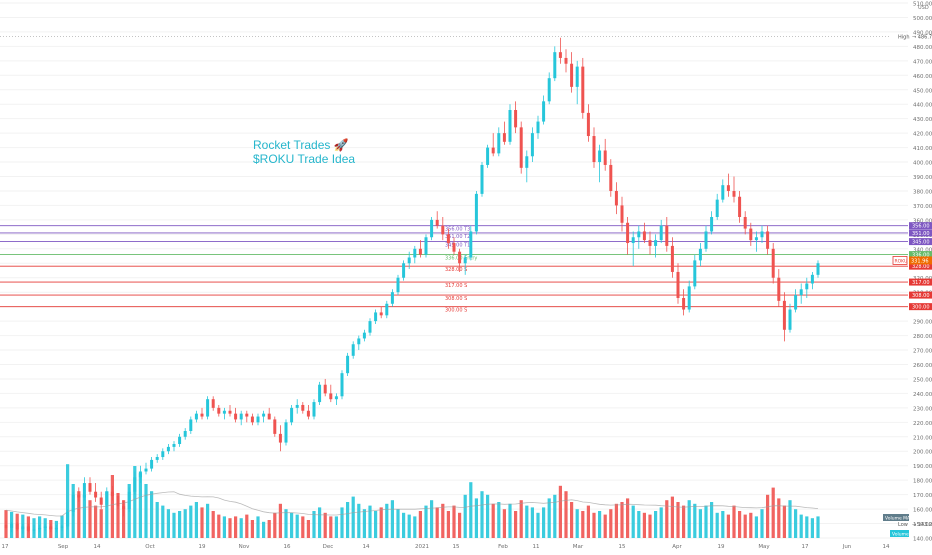  What do you see at coordinates (922, 337) in the screenshot?
I see `price-tick-label: 280.00` at bounding box center [922, 337].